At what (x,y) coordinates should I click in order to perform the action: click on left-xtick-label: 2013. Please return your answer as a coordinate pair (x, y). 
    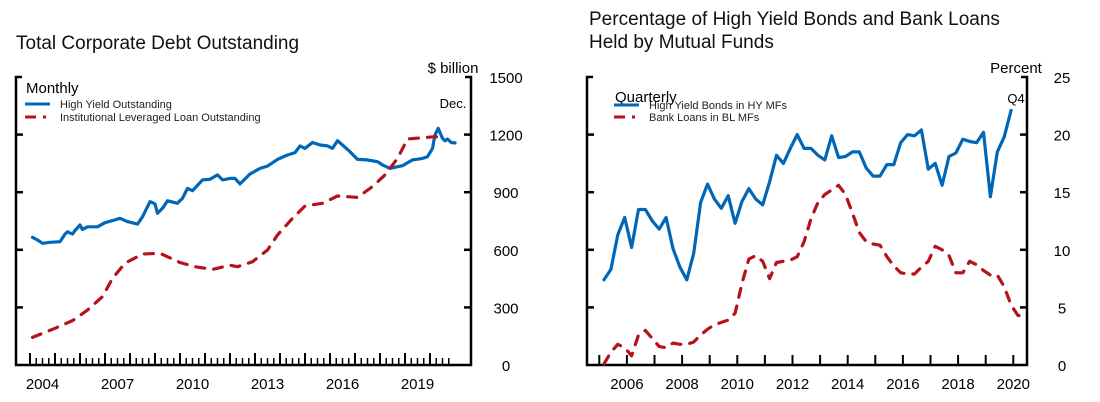
    Looking at the image, I should click on (267, 384).